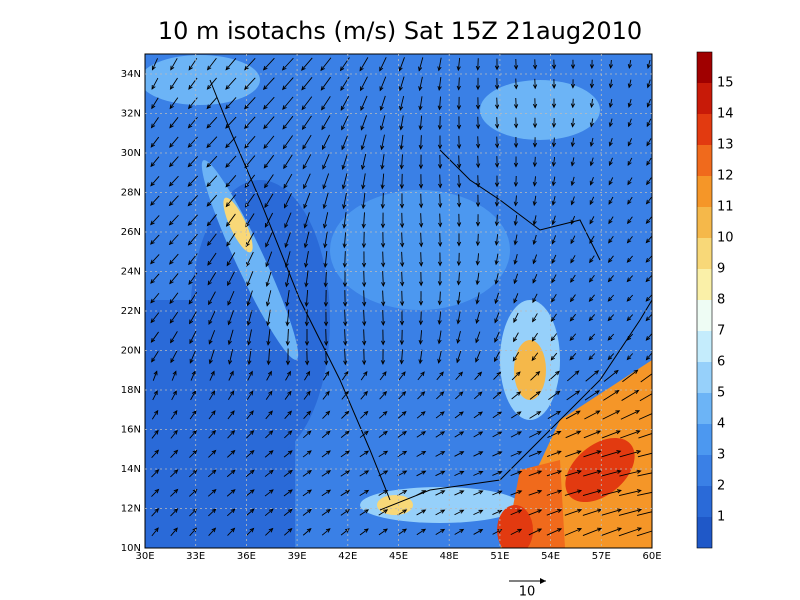 The width and height of the screenshot is (800, 600). What do you see at coordinates (347, 556) in the screenshot?
I see `lon-label: 42E` at bounding box center [347, 556].